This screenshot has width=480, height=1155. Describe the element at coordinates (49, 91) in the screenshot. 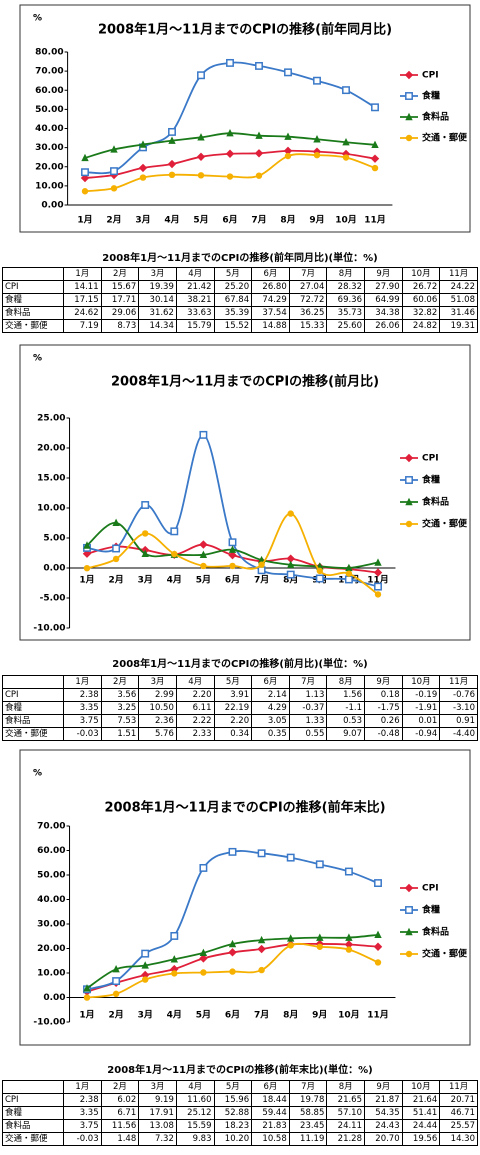

I see `y-tick-label: 60.00` at that location.